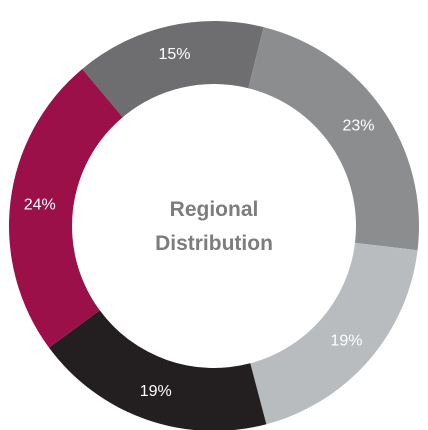 This screenshot has height=430, width=428. What do you see at coordinates (214, 226) in the screenshot?
I see `chart-title: Regional Distribution` at bounding box center [214, 226].